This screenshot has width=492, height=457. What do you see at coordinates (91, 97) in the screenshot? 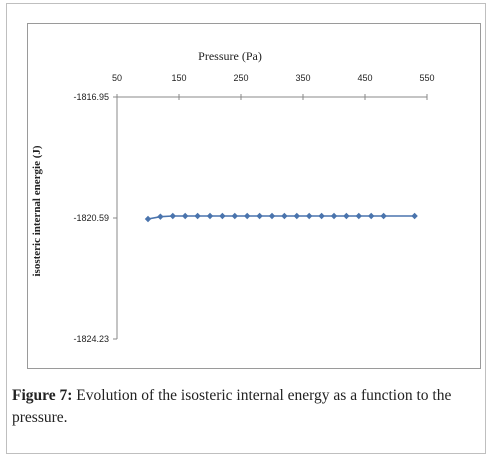
I see `y-tick-label: -1816.95` at bounding box center [91, 97].